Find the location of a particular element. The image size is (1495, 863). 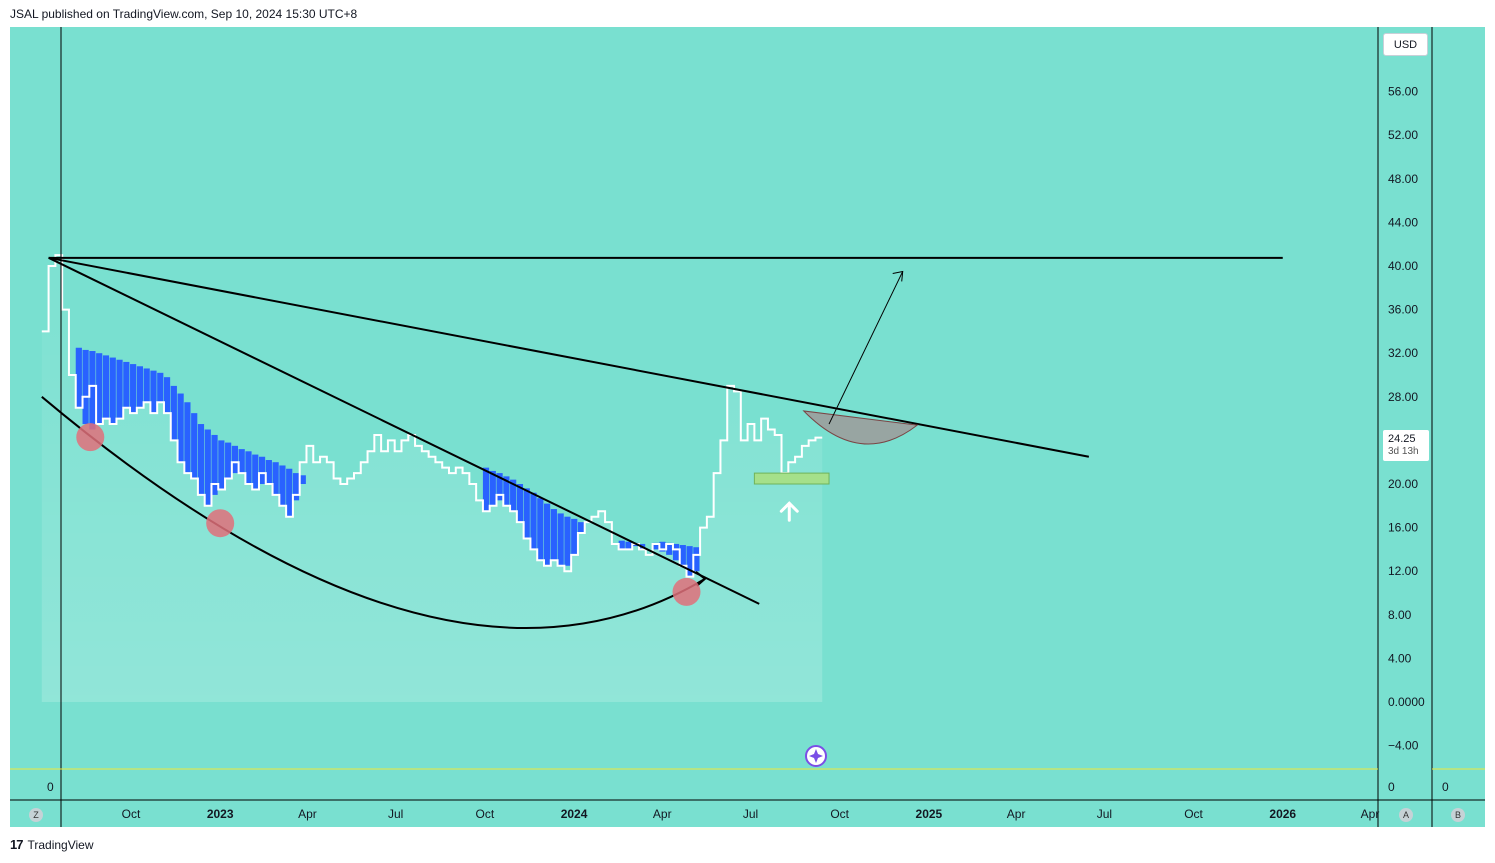

lower-pane-left-value: 0 is located at coordinates (50, 787).